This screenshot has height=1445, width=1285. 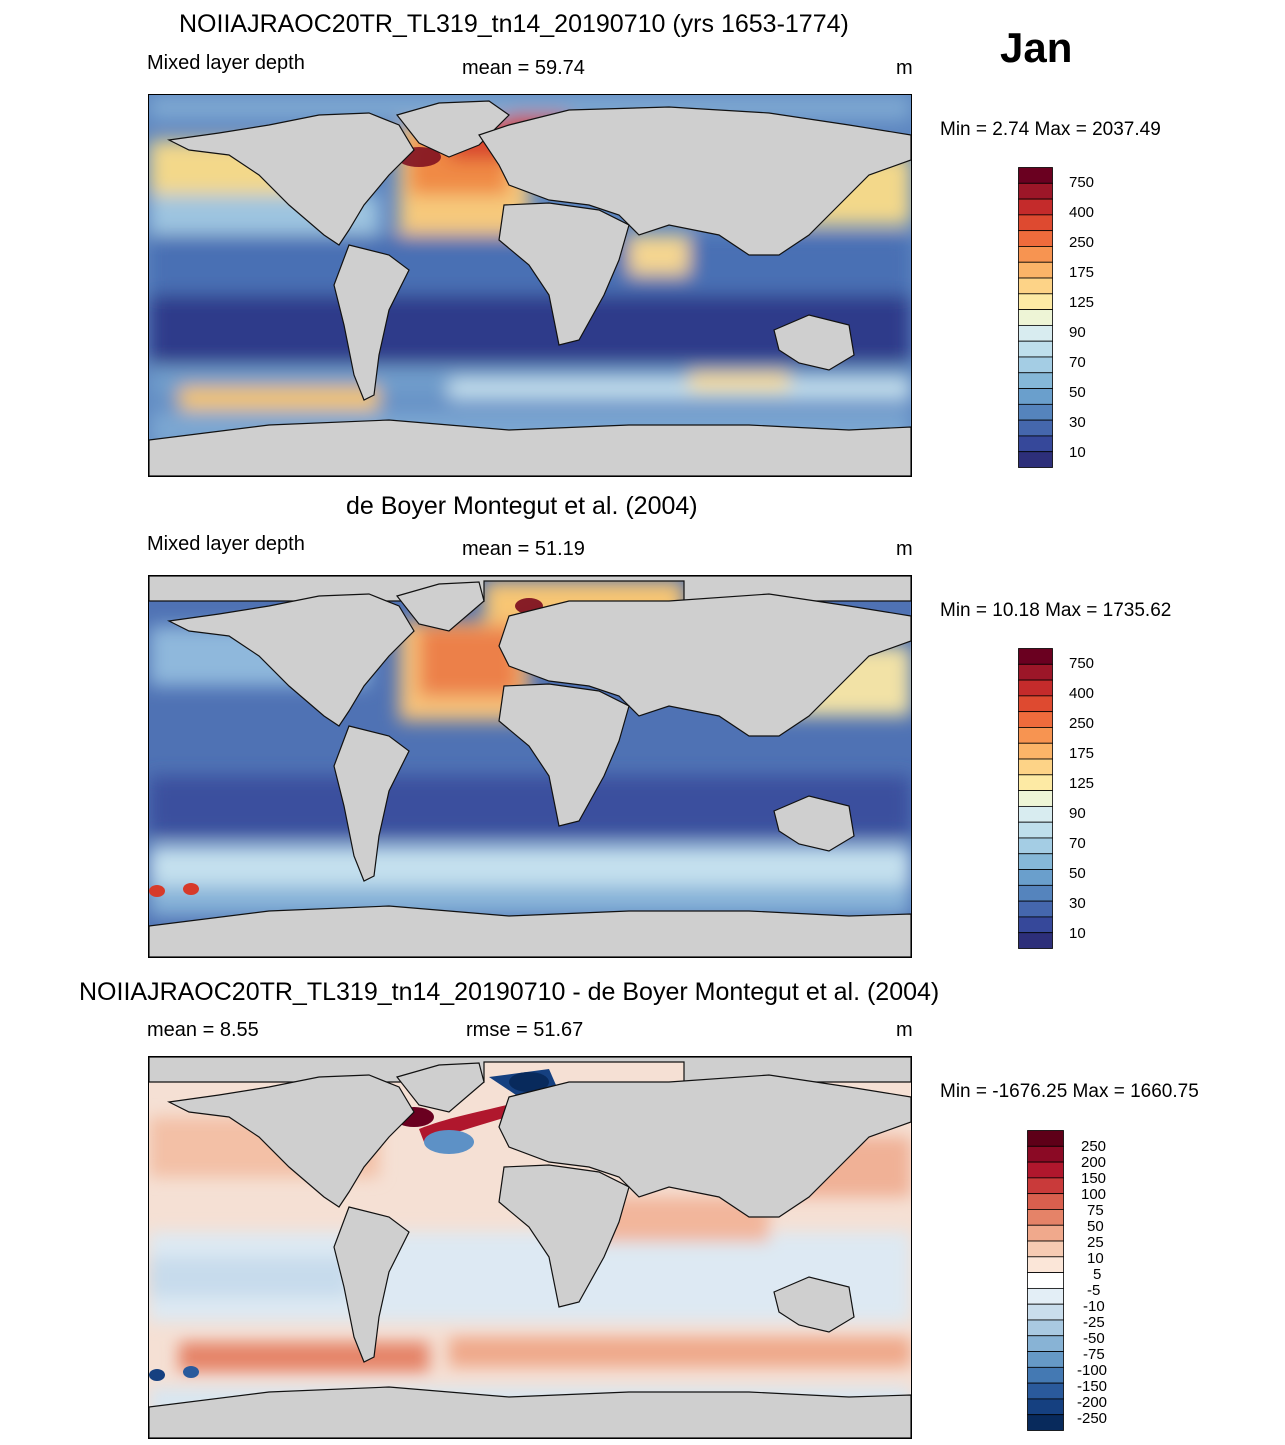 I want to click on panel-3-cb-label-17: -250, so click(x=1092, y=1418).